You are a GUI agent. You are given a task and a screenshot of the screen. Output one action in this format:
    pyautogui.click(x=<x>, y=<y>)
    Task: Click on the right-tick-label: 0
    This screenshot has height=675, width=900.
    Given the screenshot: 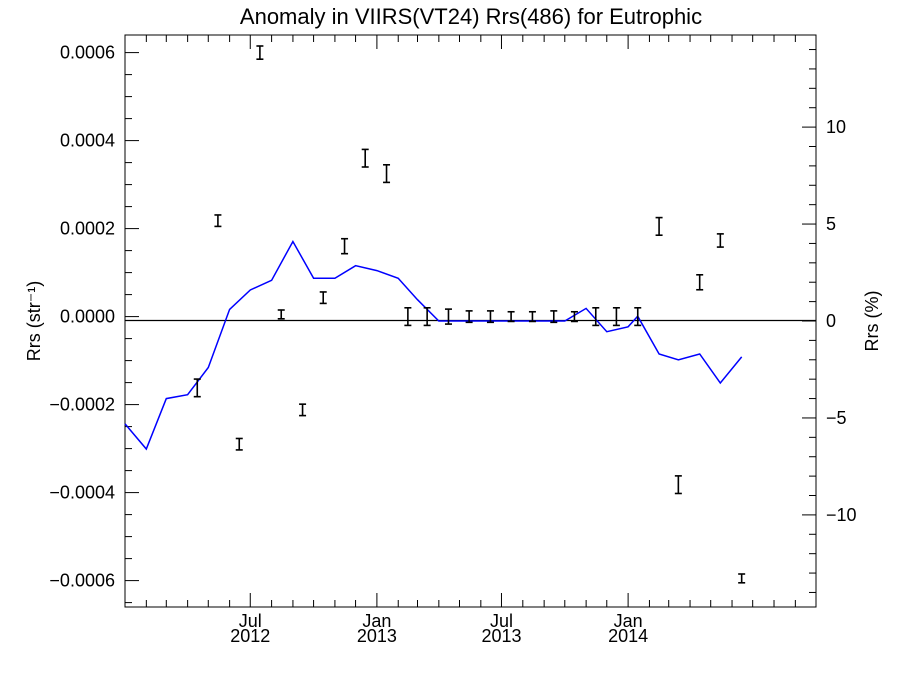 What is the action you would take?
    pyautogui.click(x=831, y=321)
    